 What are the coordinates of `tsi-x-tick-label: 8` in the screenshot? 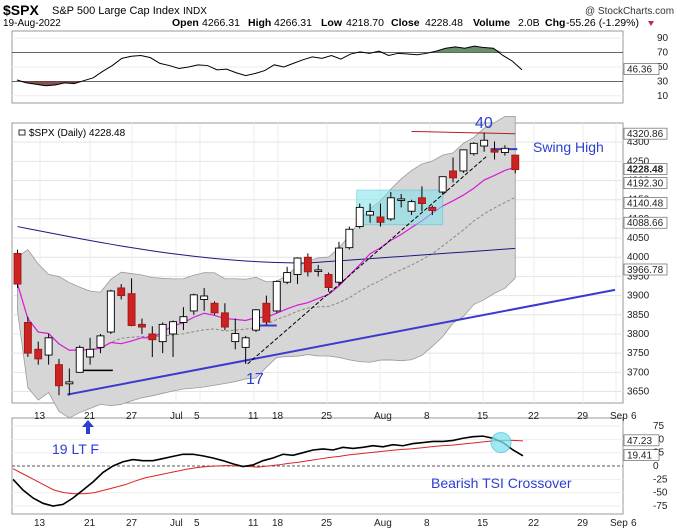 It's located at (427, 523).